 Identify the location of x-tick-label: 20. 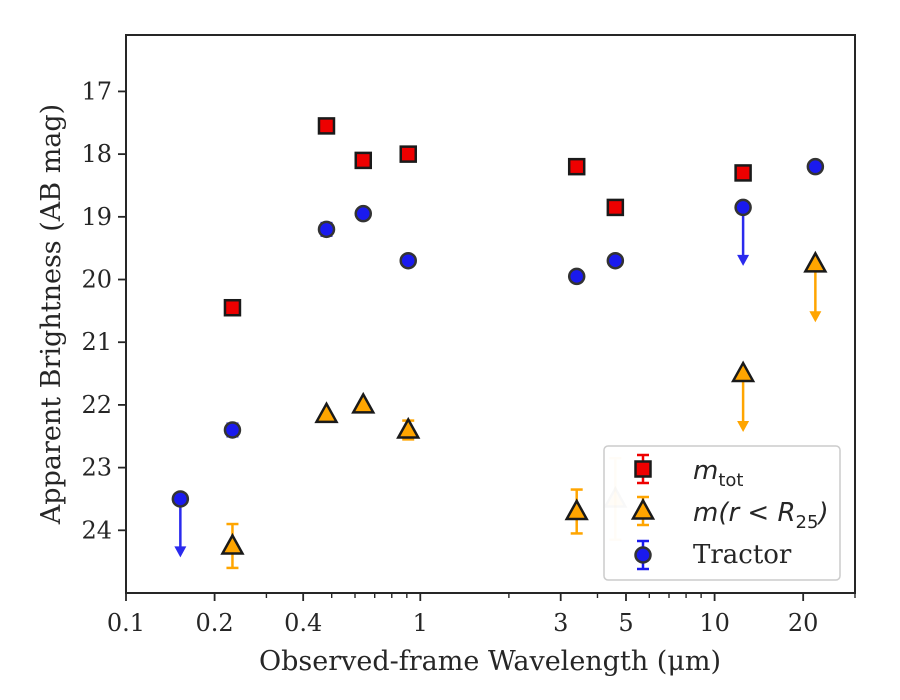
(803, 623).